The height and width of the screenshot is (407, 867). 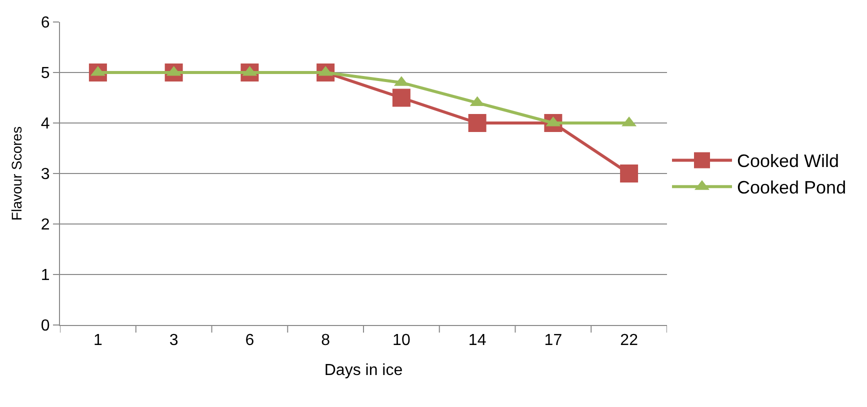 What do you see at coordinates (45, 73) in the screenshot?
I see `y-tick-label: 5` at bounding box center [45, 73].